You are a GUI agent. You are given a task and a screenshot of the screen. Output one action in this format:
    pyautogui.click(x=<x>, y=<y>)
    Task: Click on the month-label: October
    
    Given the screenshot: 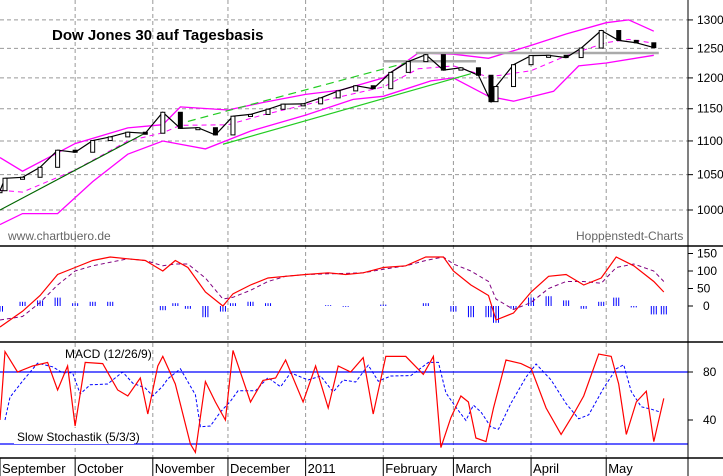 What is the action you would take?
    pyautogui.click(x=100, y=468)
    